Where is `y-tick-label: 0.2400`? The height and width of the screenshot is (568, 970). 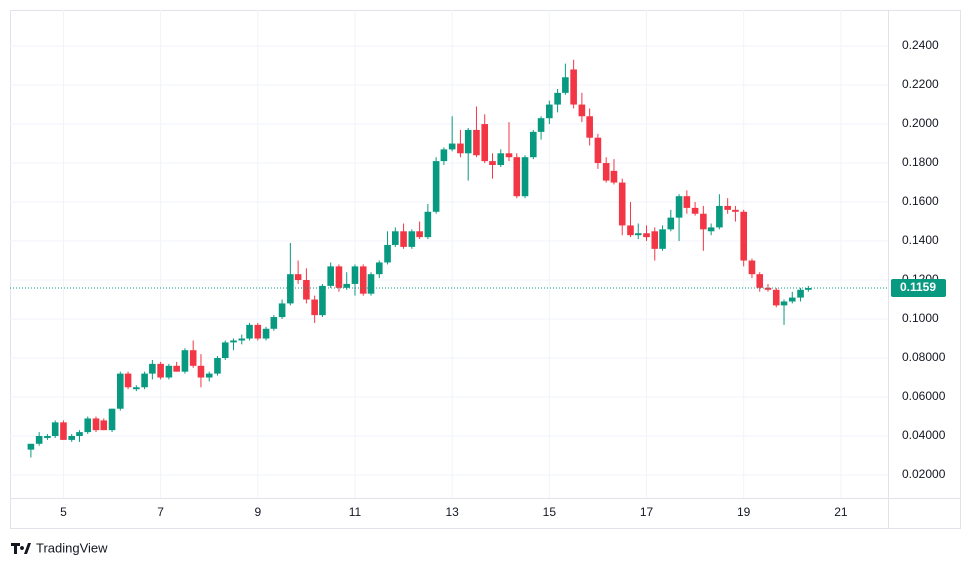
y-tick-label: 0.2400 is located at coordinates (920, 45).